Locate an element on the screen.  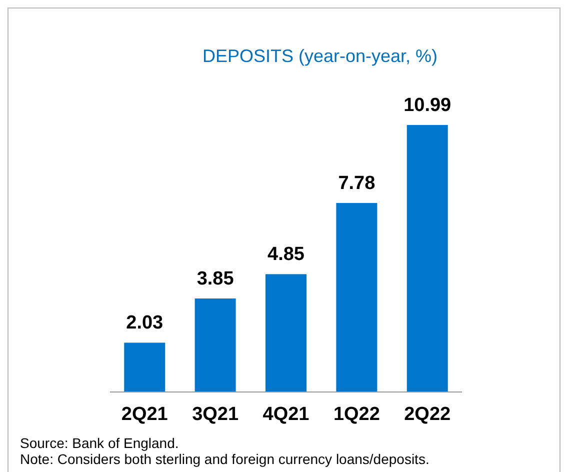
data-label: 10.99 is located at coordinates (428, 105).